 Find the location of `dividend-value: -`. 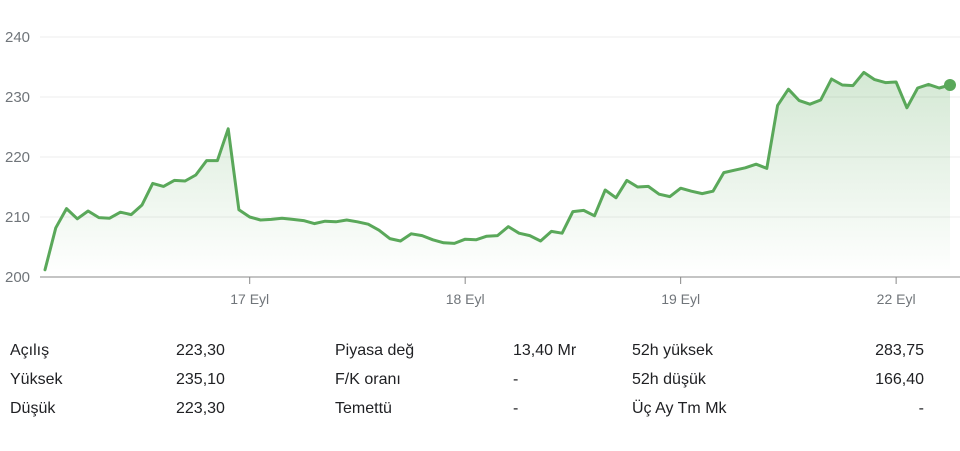

dividend-value: - is located at coordinates (516, 408).